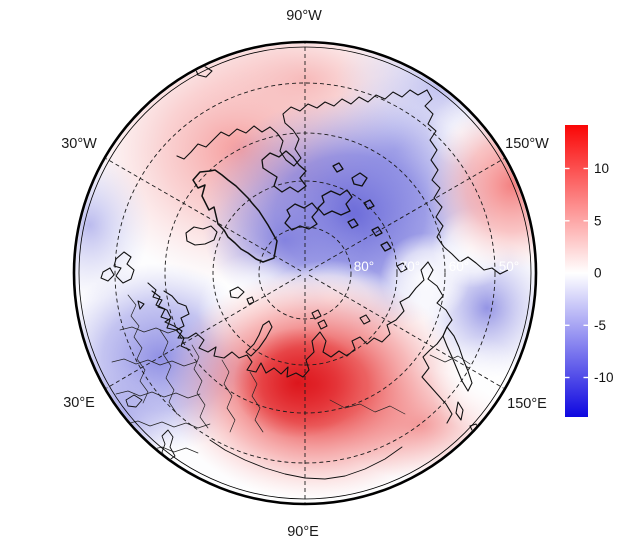 Image resolution: width=625 pixels, height=552 pixels. I want to click on meridian-label-30w: 30°W, so click(79, 144).